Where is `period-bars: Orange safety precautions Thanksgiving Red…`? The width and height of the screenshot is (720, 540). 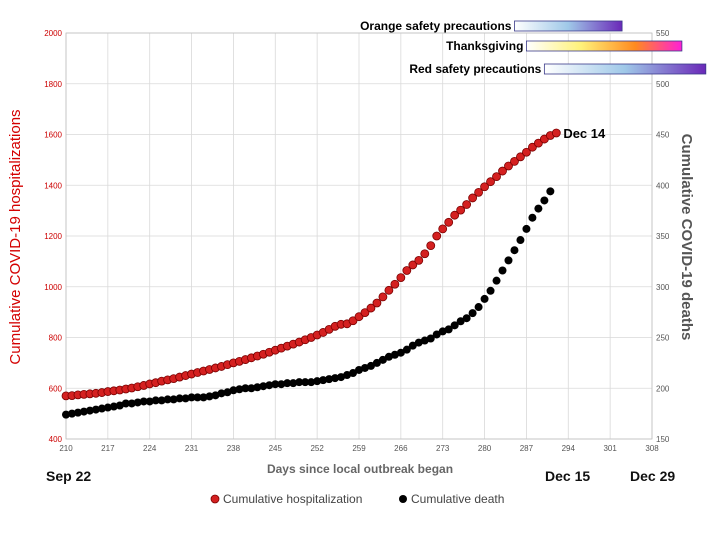
period-bars: Orange safety precautions Thanksgiving Red… is located at coordinates (533, 47).